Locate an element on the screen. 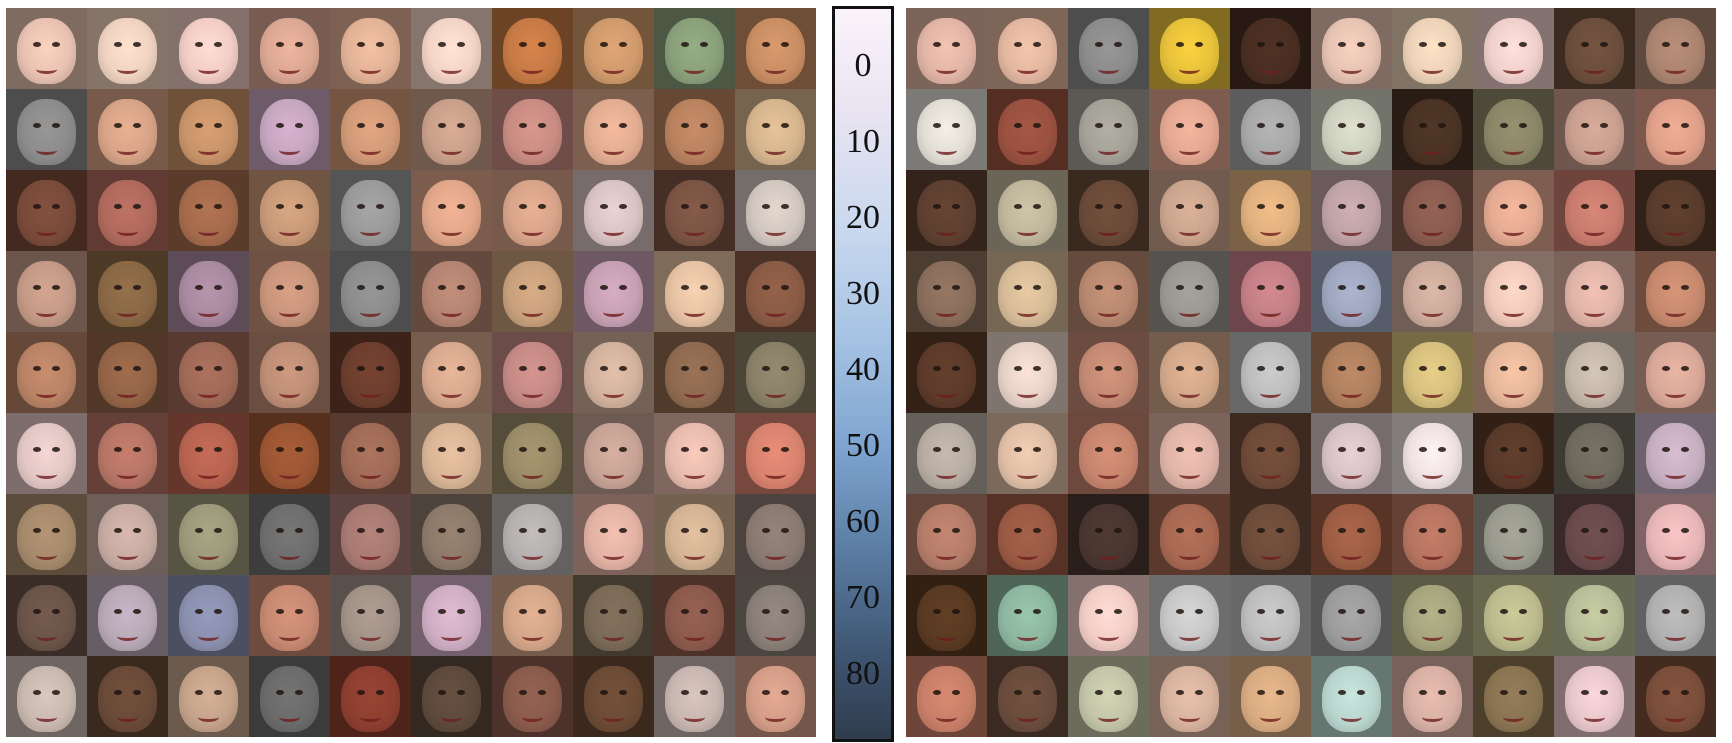 This screenshot has height=743, width=1732. right-face-r9-c9 is located at coordinates (1594, 696).